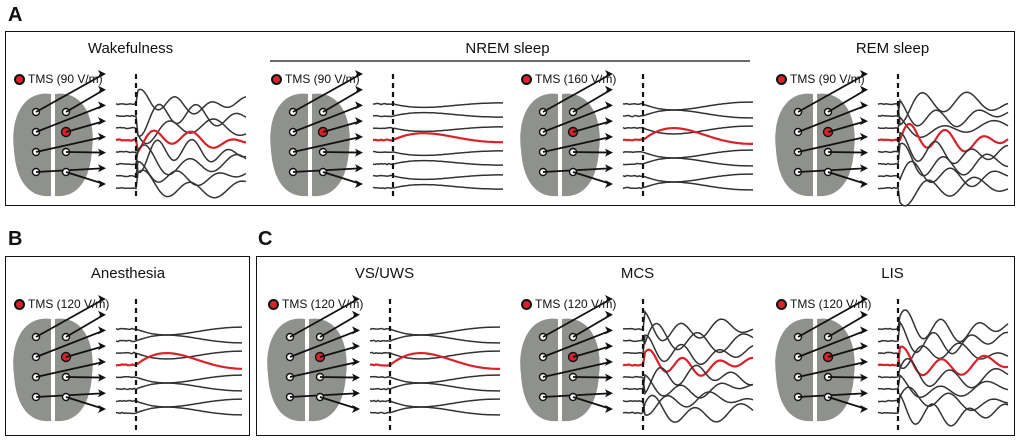 This screenshot has width=1020, height=442. I want to click on panel-label-c: C, so click(265, 239).